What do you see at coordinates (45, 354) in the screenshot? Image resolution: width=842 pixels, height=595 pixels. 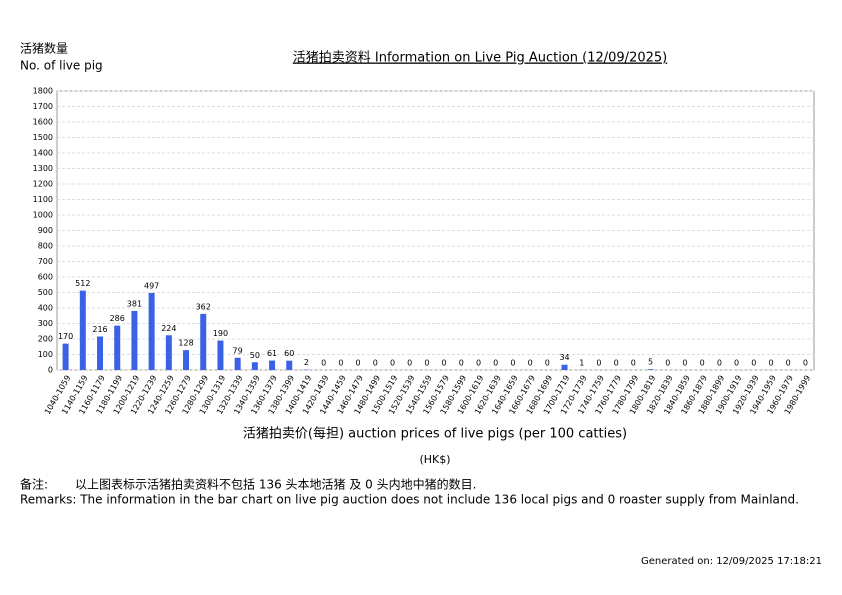 I see `y-tick-label: 100` at bounding box center [45, 354].